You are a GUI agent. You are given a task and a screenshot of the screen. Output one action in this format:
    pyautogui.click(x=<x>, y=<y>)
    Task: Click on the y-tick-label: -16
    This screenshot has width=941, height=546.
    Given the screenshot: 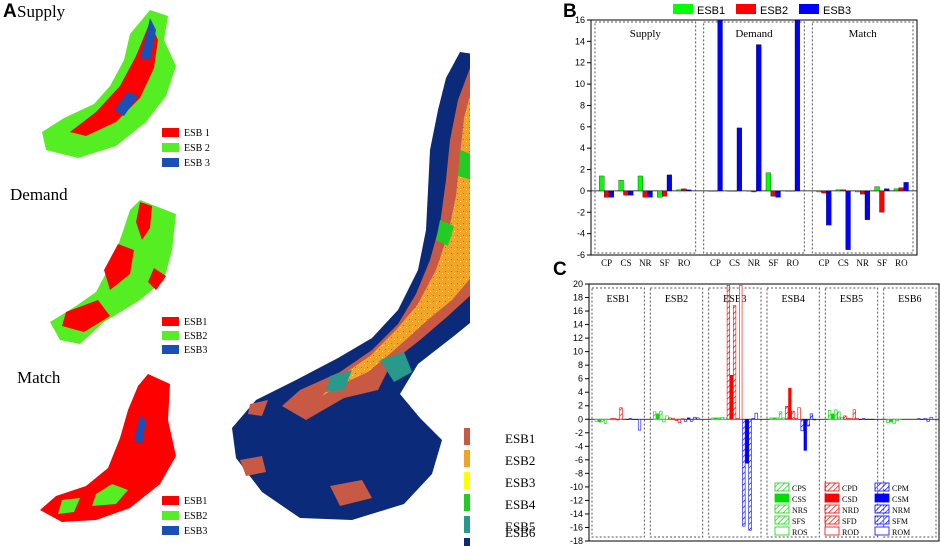 What is the action you would take?
    pyautogui.click(x=576, y=527)
    